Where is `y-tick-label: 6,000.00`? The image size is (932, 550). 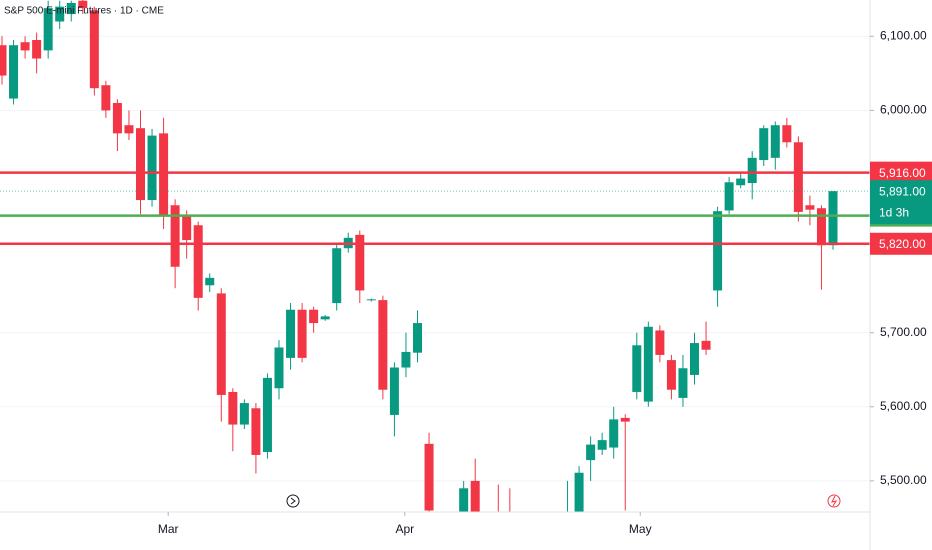
y-tick-label: 6,000.00 is located at coordinates (903, 110).